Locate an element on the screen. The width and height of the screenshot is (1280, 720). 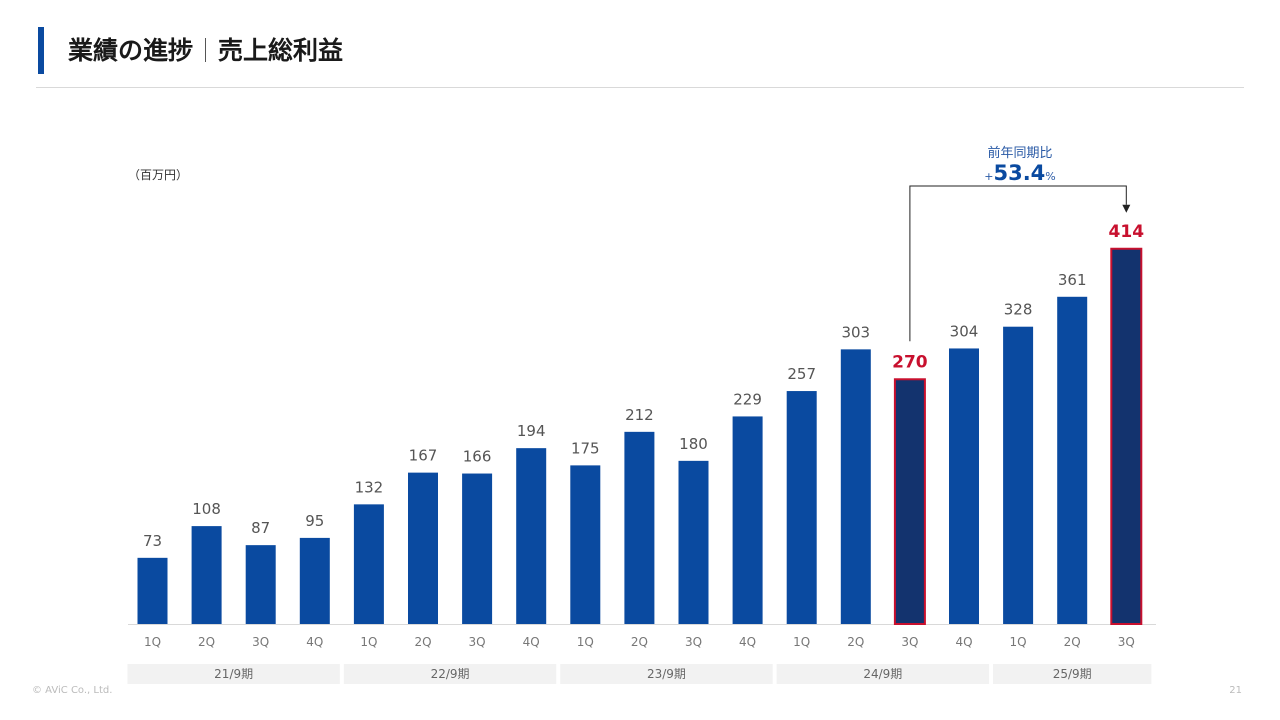
bar-value-label: 73 is located at coordinates (152, 541).